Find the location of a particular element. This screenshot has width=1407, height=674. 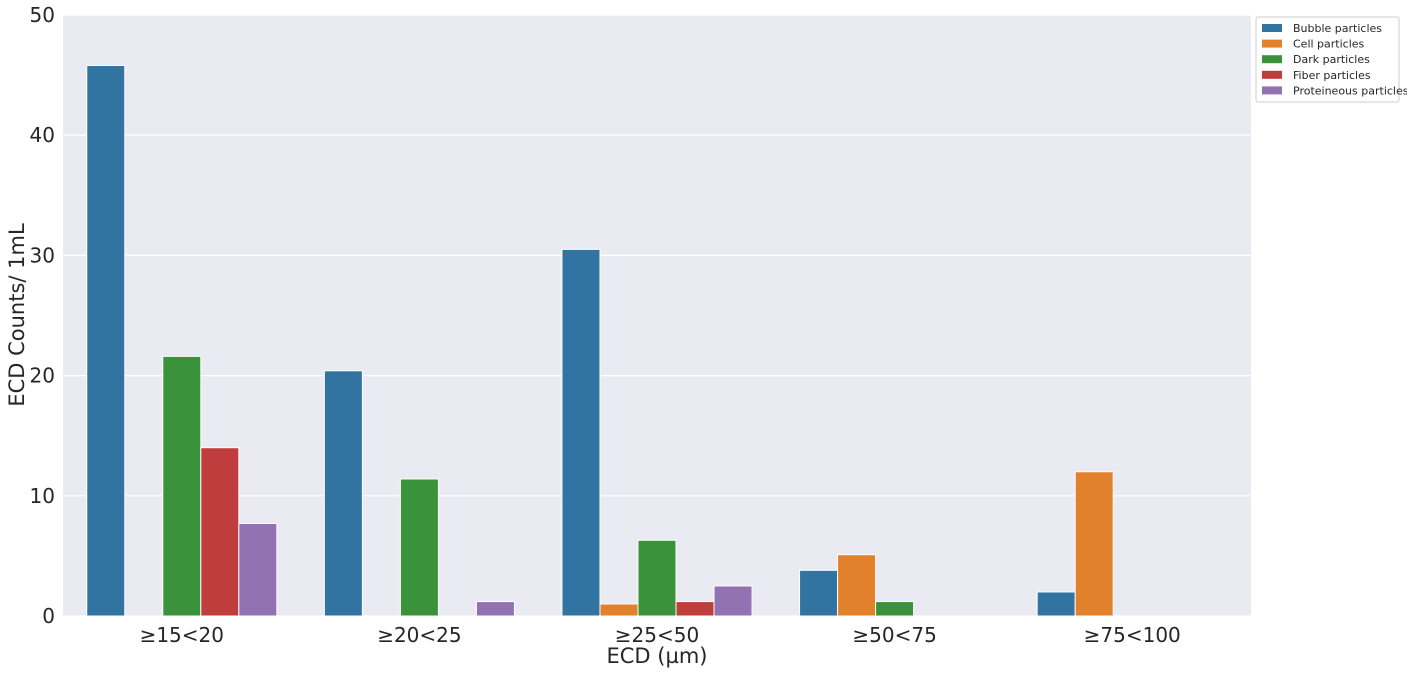

y-tick-label: 20 is located at coordinates (42, 376).